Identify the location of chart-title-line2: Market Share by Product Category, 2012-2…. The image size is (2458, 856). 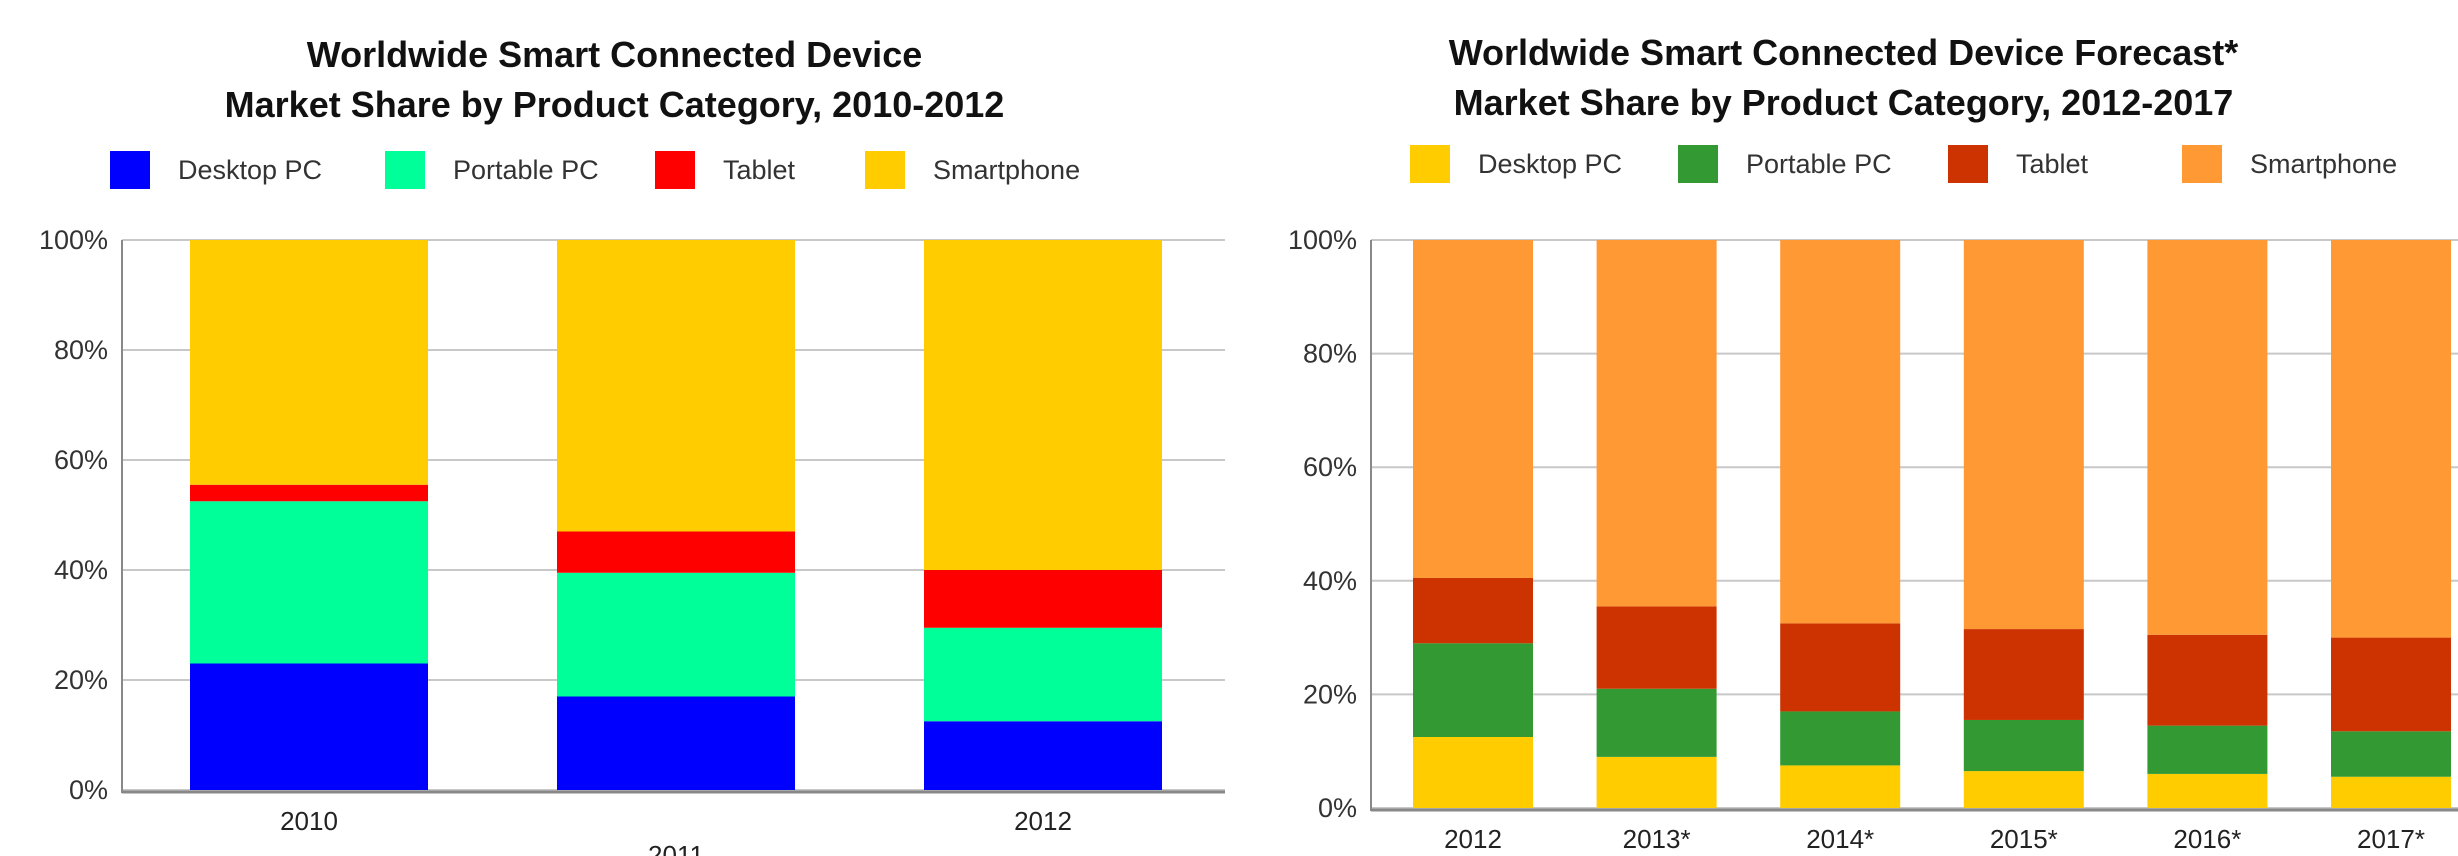
(1843, 102).